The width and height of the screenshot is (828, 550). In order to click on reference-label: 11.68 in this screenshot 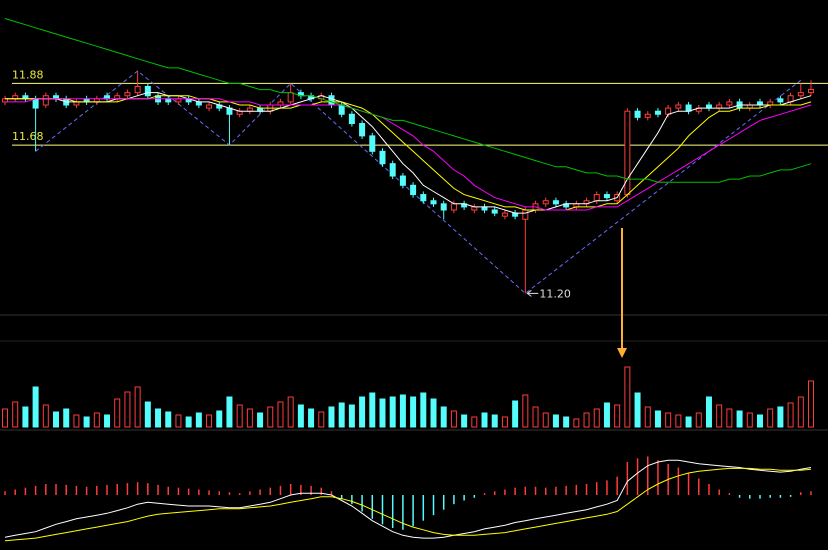, I will do `click(28, 136)`.